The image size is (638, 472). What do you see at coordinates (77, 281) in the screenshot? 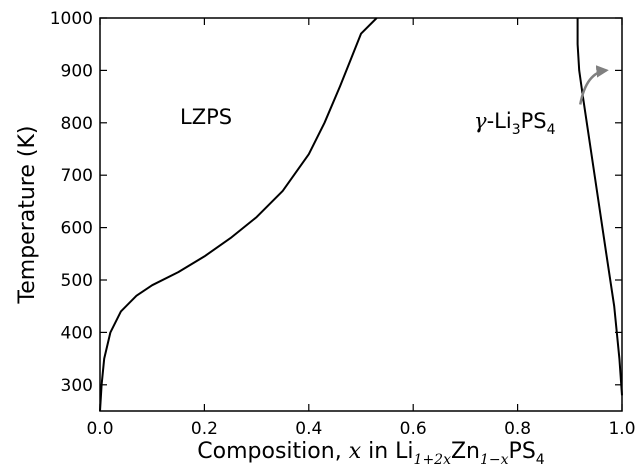
I see `y-tick-label: 500` at bounding box center [77, 281].